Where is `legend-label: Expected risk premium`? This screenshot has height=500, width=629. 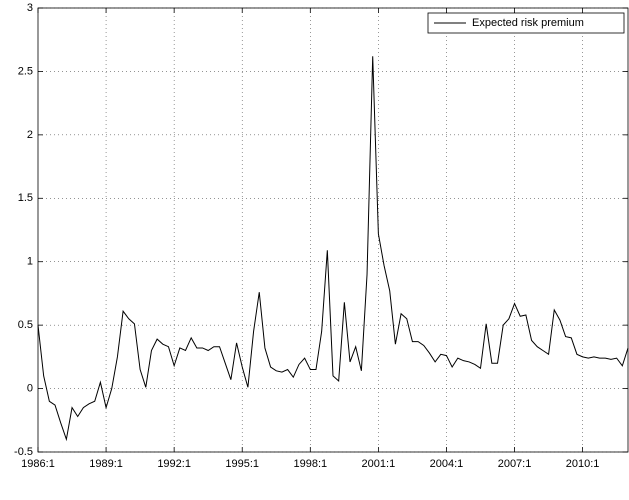
legend-label: Expected risk premium is located at coordinates (528, 23).